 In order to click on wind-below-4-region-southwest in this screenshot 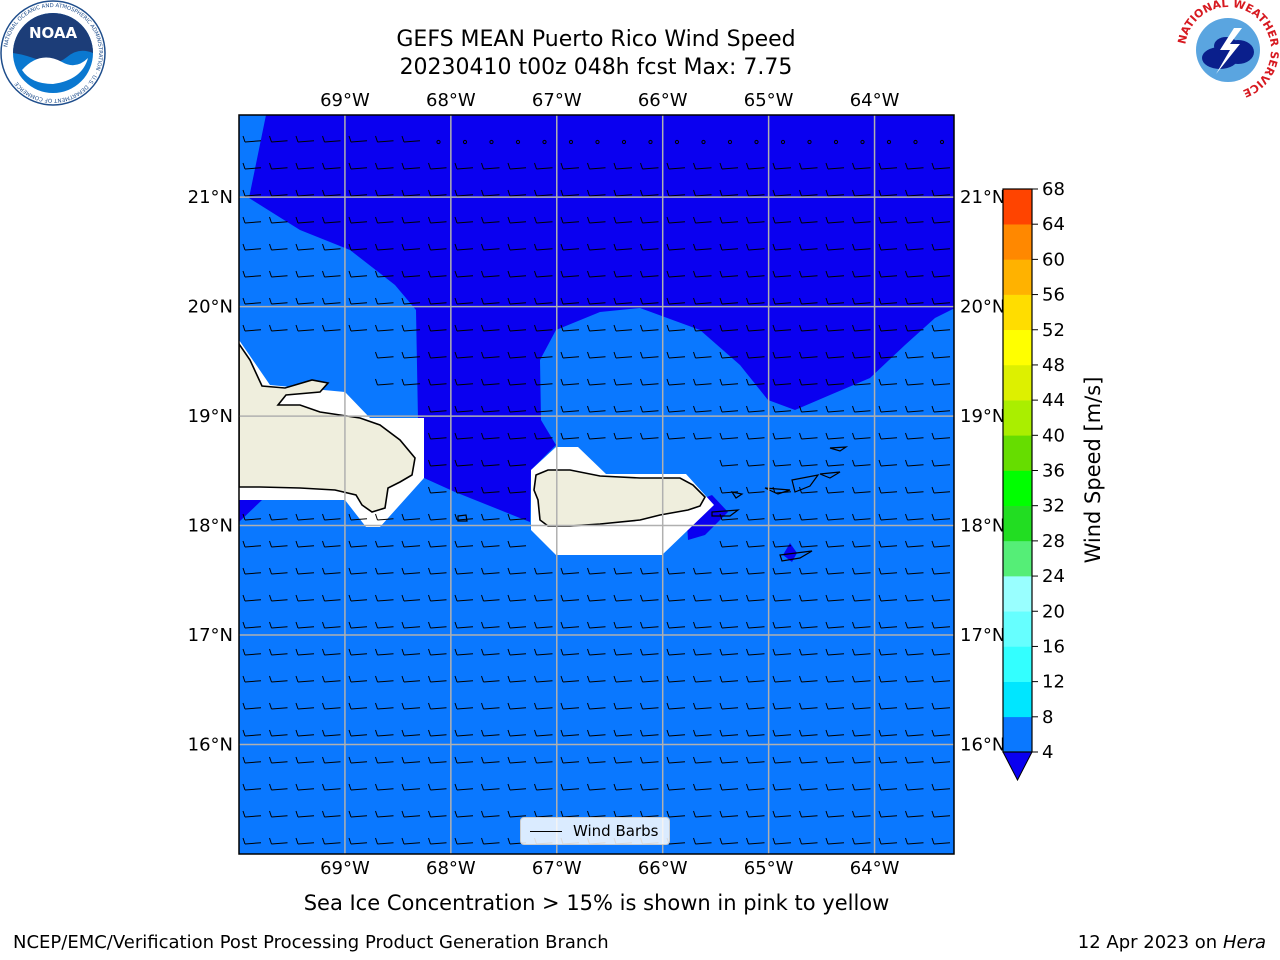, I will do `click(250, 511)`.